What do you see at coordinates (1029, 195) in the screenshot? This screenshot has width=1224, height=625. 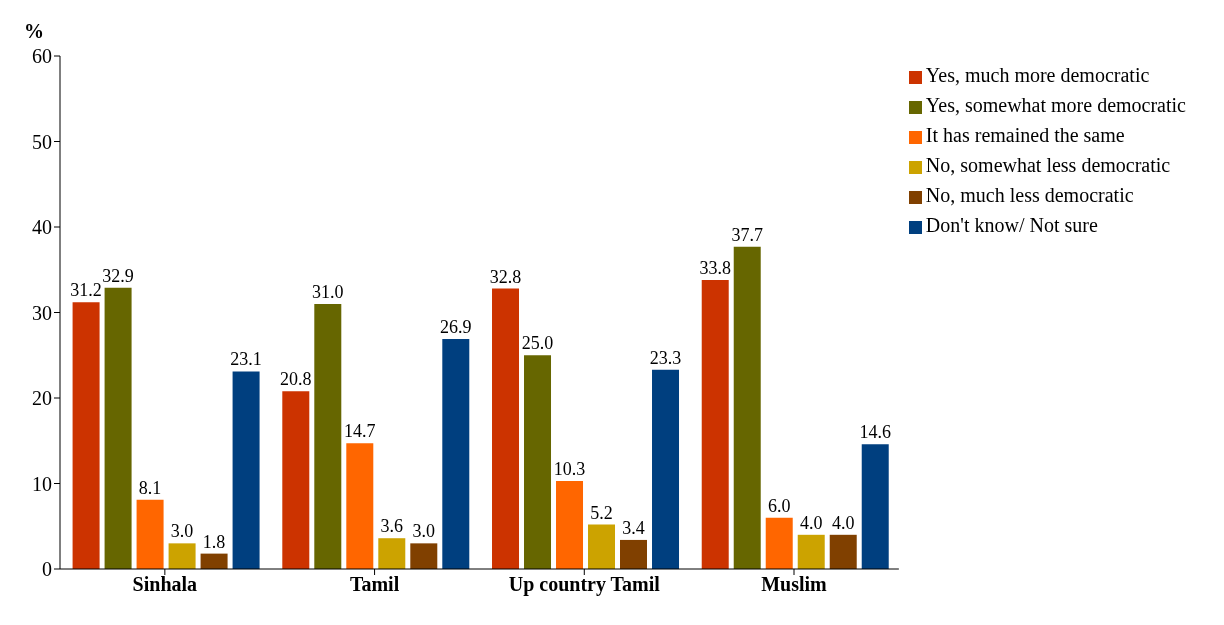 I see `legend-label: No, much less democratic` at bounding box center [1029, 195].